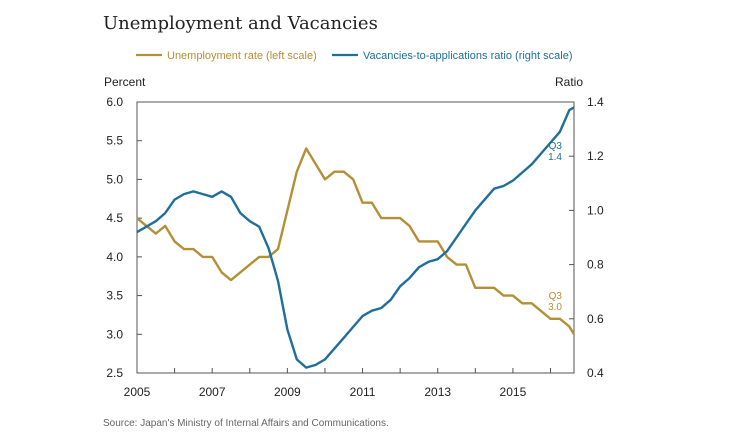 This screenshot has height=447, width=752. What do you see at coordinates (240, 23) in the screenshot?
I see `chart-title: Unemployment and Vacancies` at bounding box center [240, 23].